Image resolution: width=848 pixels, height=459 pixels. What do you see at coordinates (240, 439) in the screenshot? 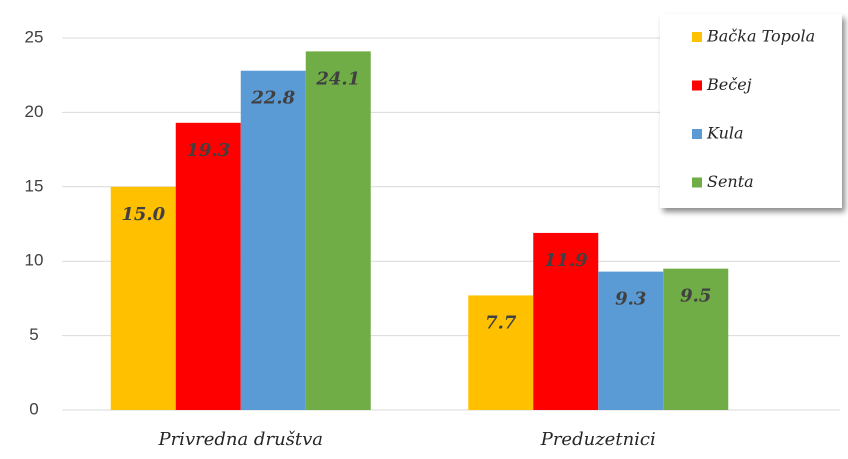
I see `x-tick-label: Privredna društva` at bounding box center [240, 439].